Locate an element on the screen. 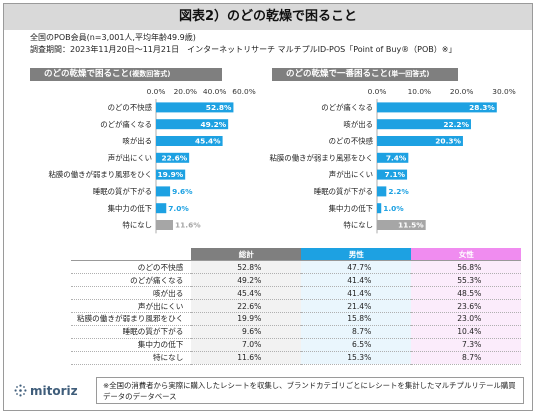 Image resolution: width=536 pixels, height=414 pixels. chart1-category-label: 睡眠の質が下がる is located at coordinates (122, 191).